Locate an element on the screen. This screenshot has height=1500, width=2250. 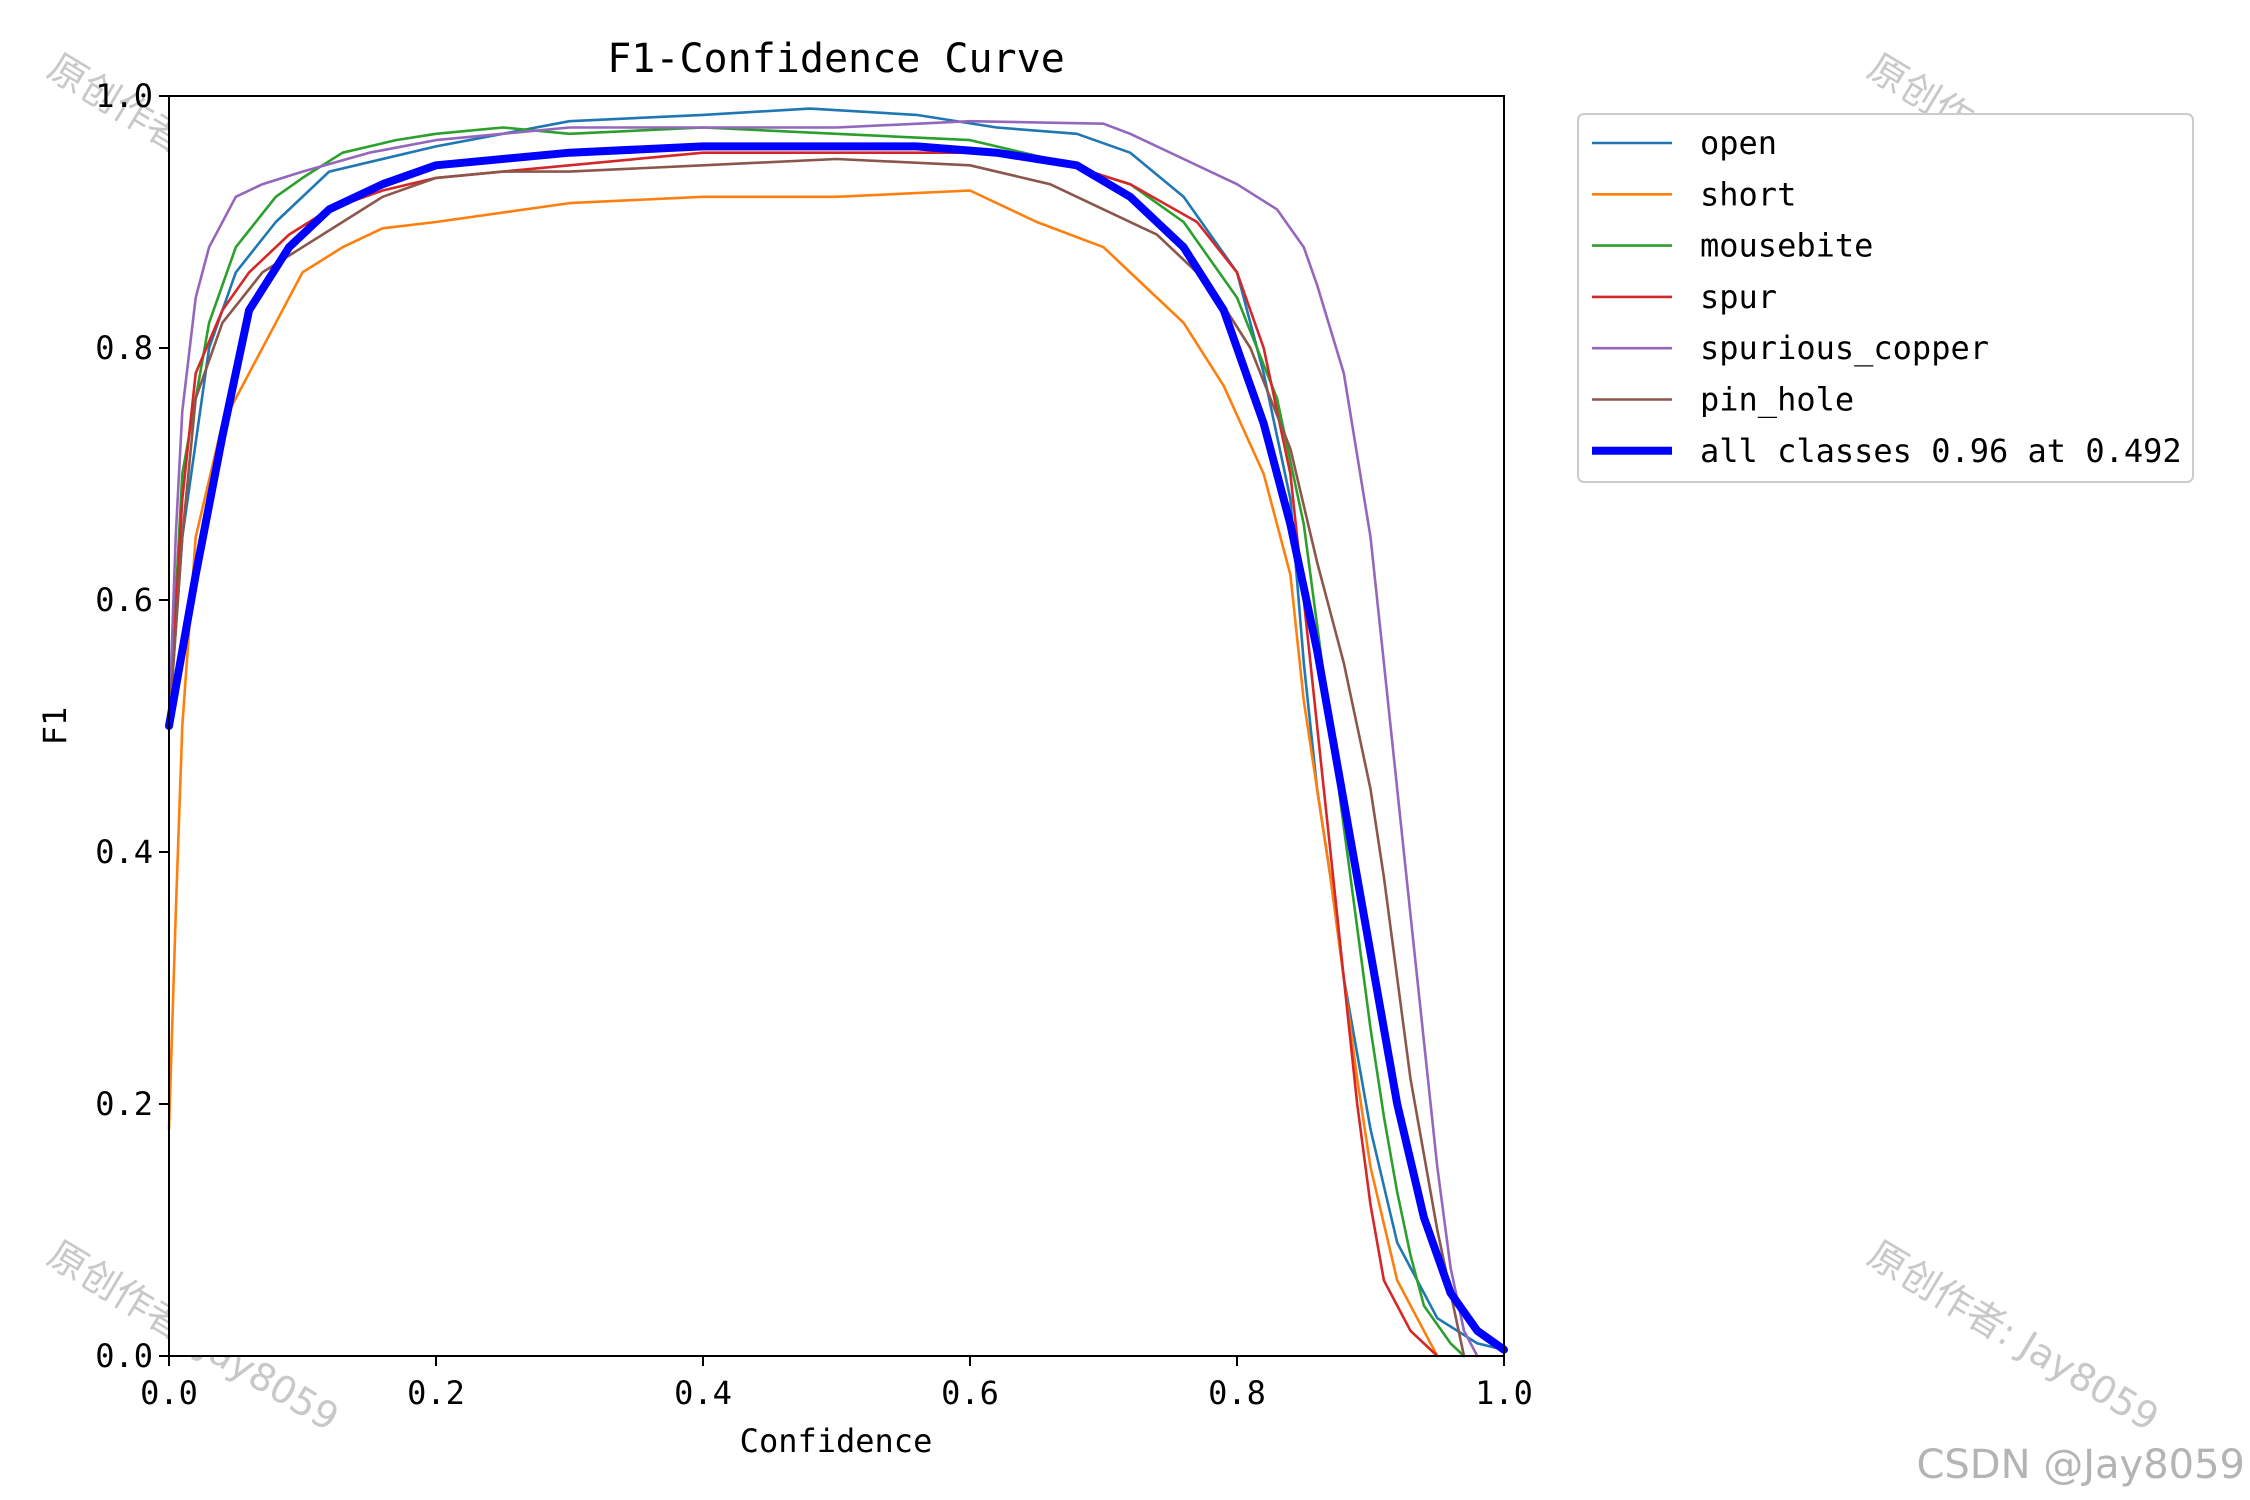
x-tick-label: 0.2 is located at coordinates (436, 1393).